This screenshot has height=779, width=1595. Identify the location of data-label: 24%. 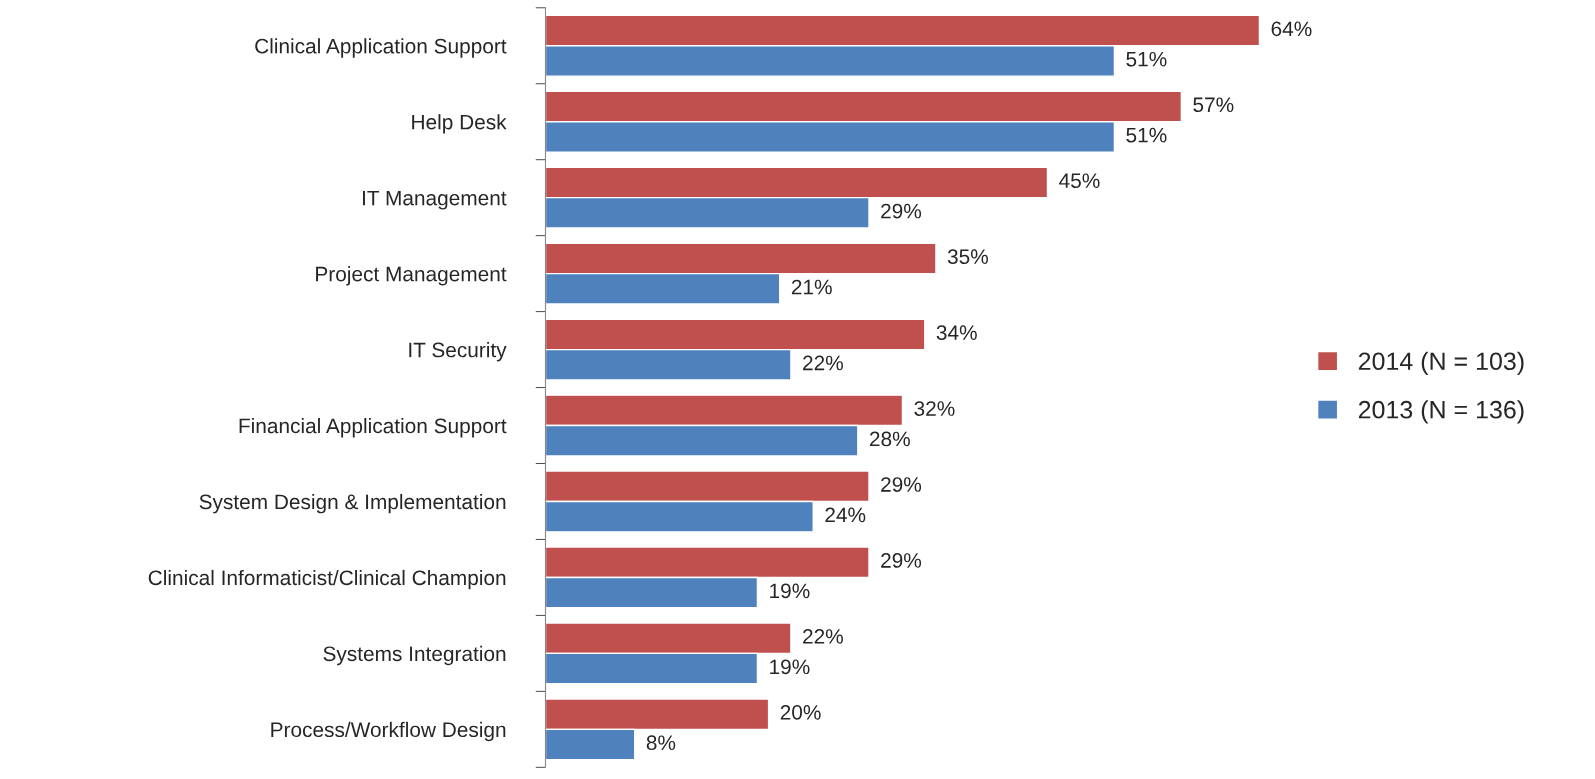
(845, 515).